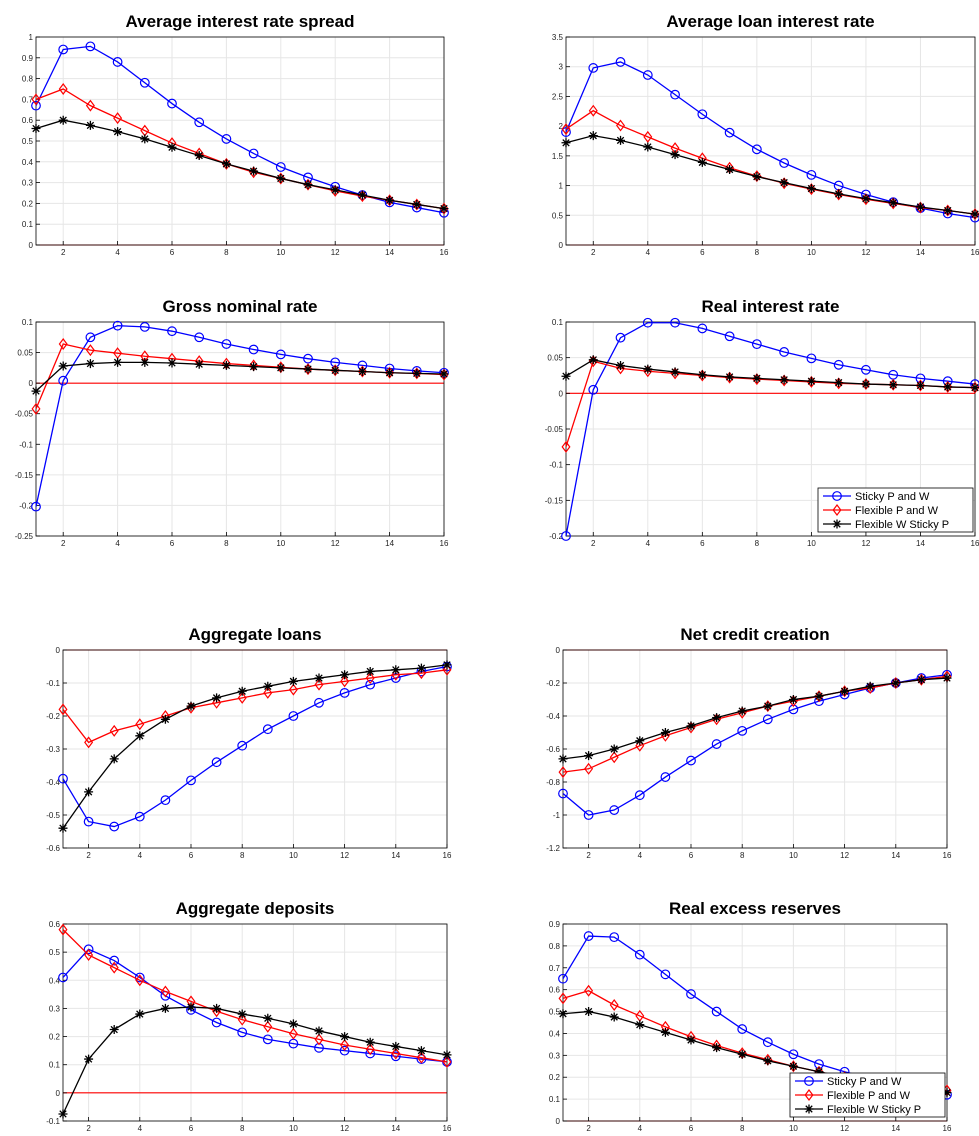 This screenshot has width=979, height=1136. I want to click on legend-label: Flexible W Sticky P, so click(874, 1110).